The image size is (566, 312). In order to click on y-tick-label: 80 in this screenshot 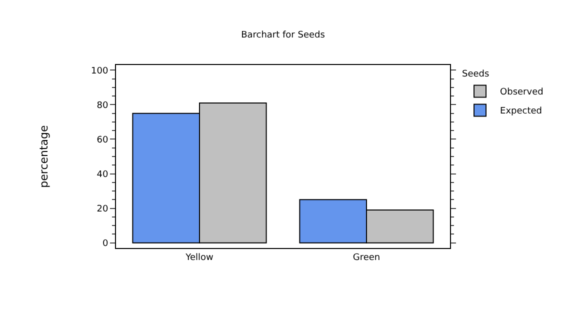, I will do `click(102, 105)`.